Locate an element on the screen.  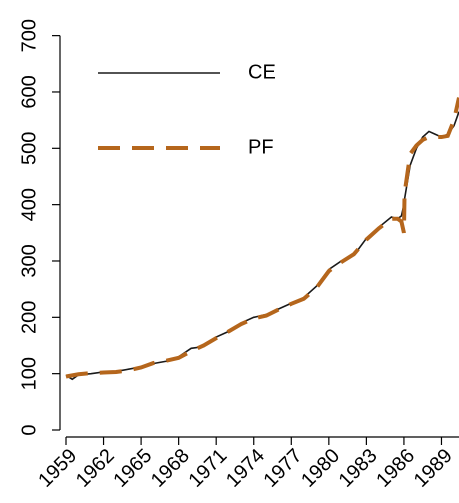
y-tick-label: 400 is located at coordinates (29, 204).